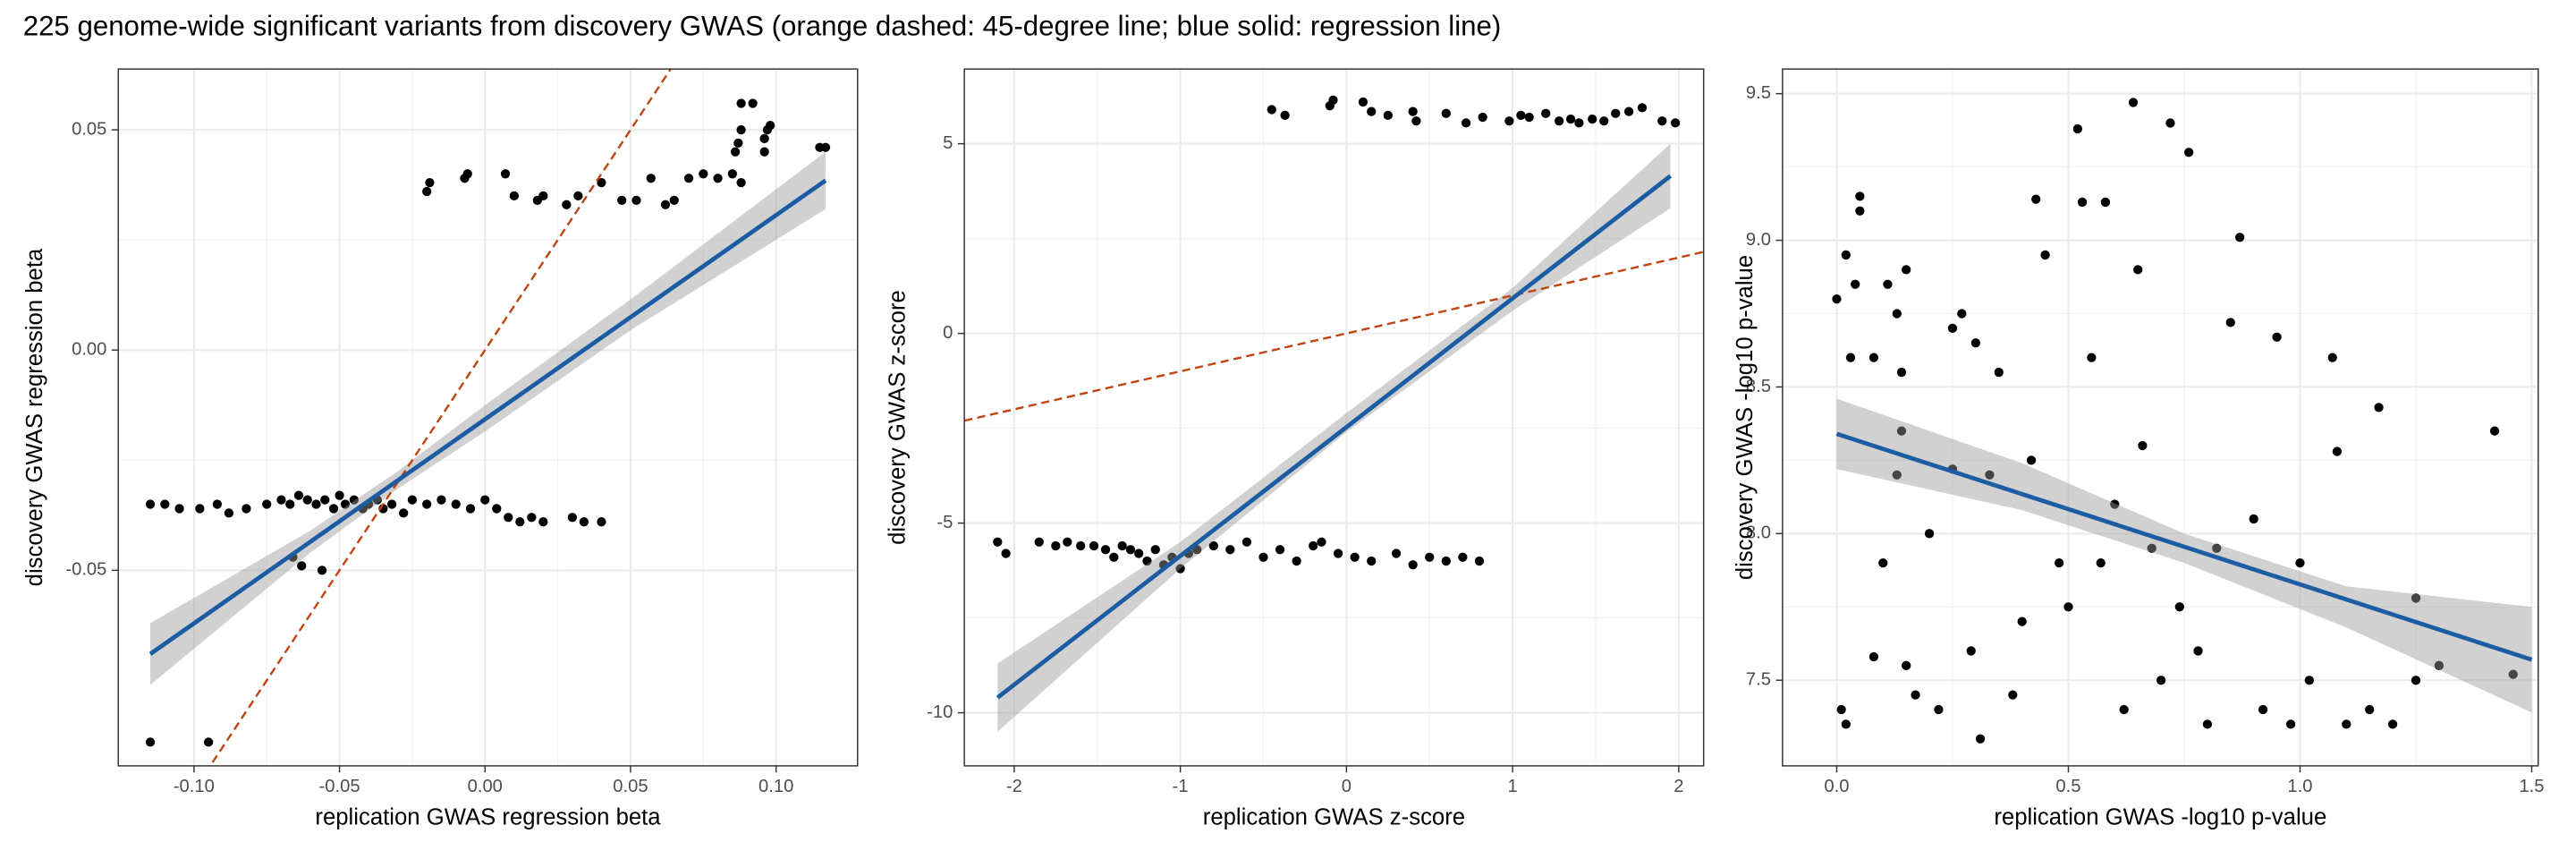 The image size is (2576, 859). I want to click on x-tick-label: 1.0, so click(2299, 786).